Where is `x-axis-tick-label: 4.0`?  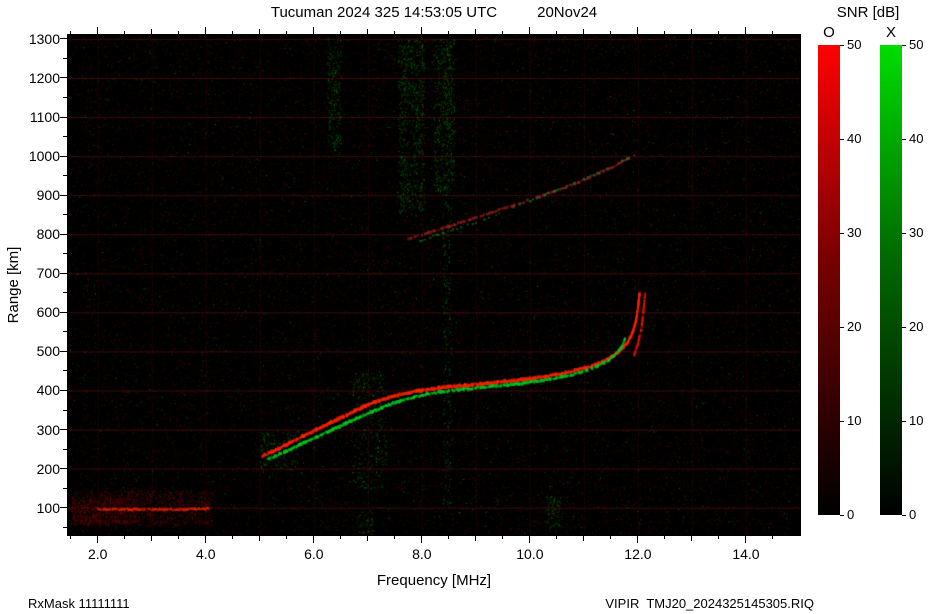 x-axis-tick-label: 4.0 is located at coordinates (206, 554).